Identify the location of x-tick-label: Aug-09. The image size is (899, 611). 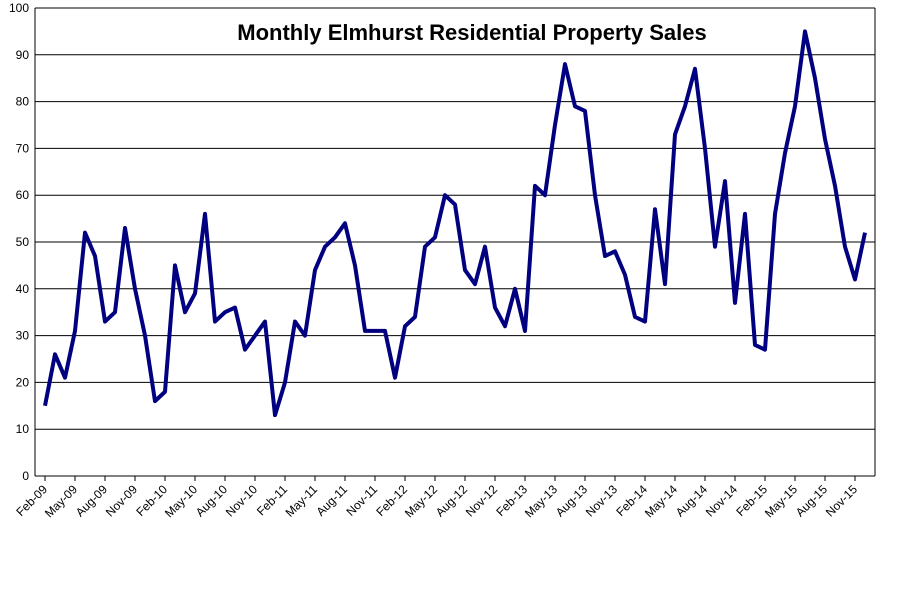
(91, 500).